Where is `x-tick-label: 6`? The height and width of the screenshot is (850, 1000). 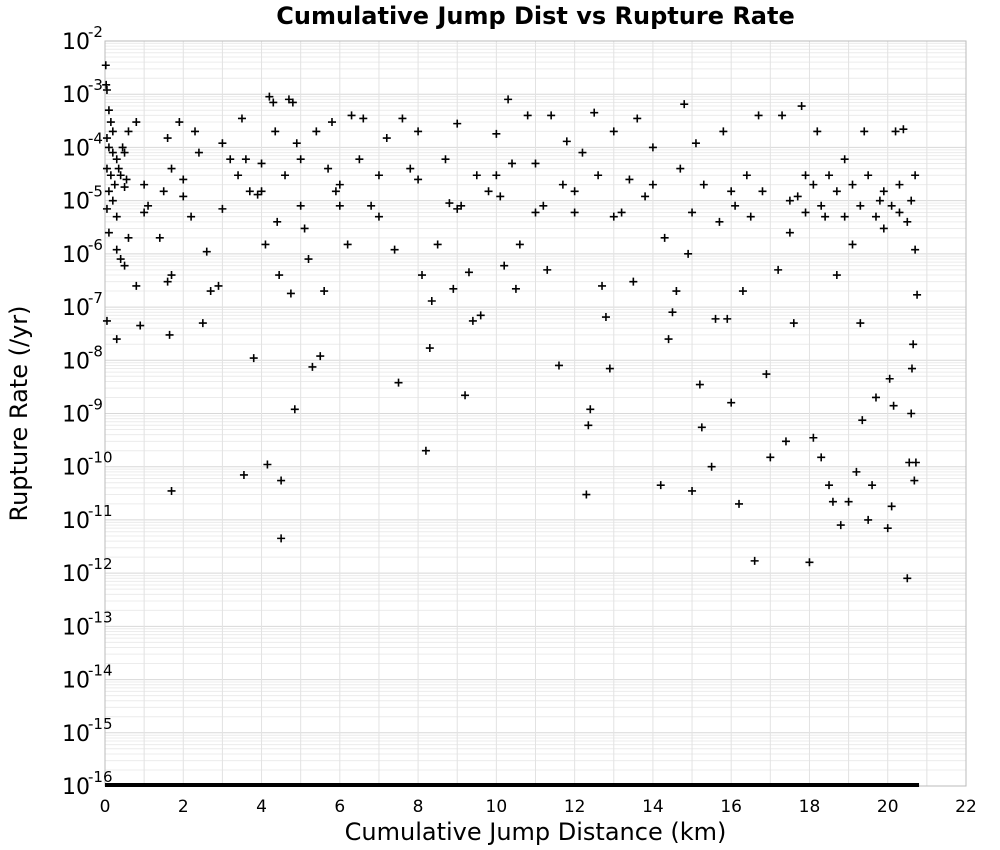 x-tick-label: 6 is located at coordinates (339, 807).